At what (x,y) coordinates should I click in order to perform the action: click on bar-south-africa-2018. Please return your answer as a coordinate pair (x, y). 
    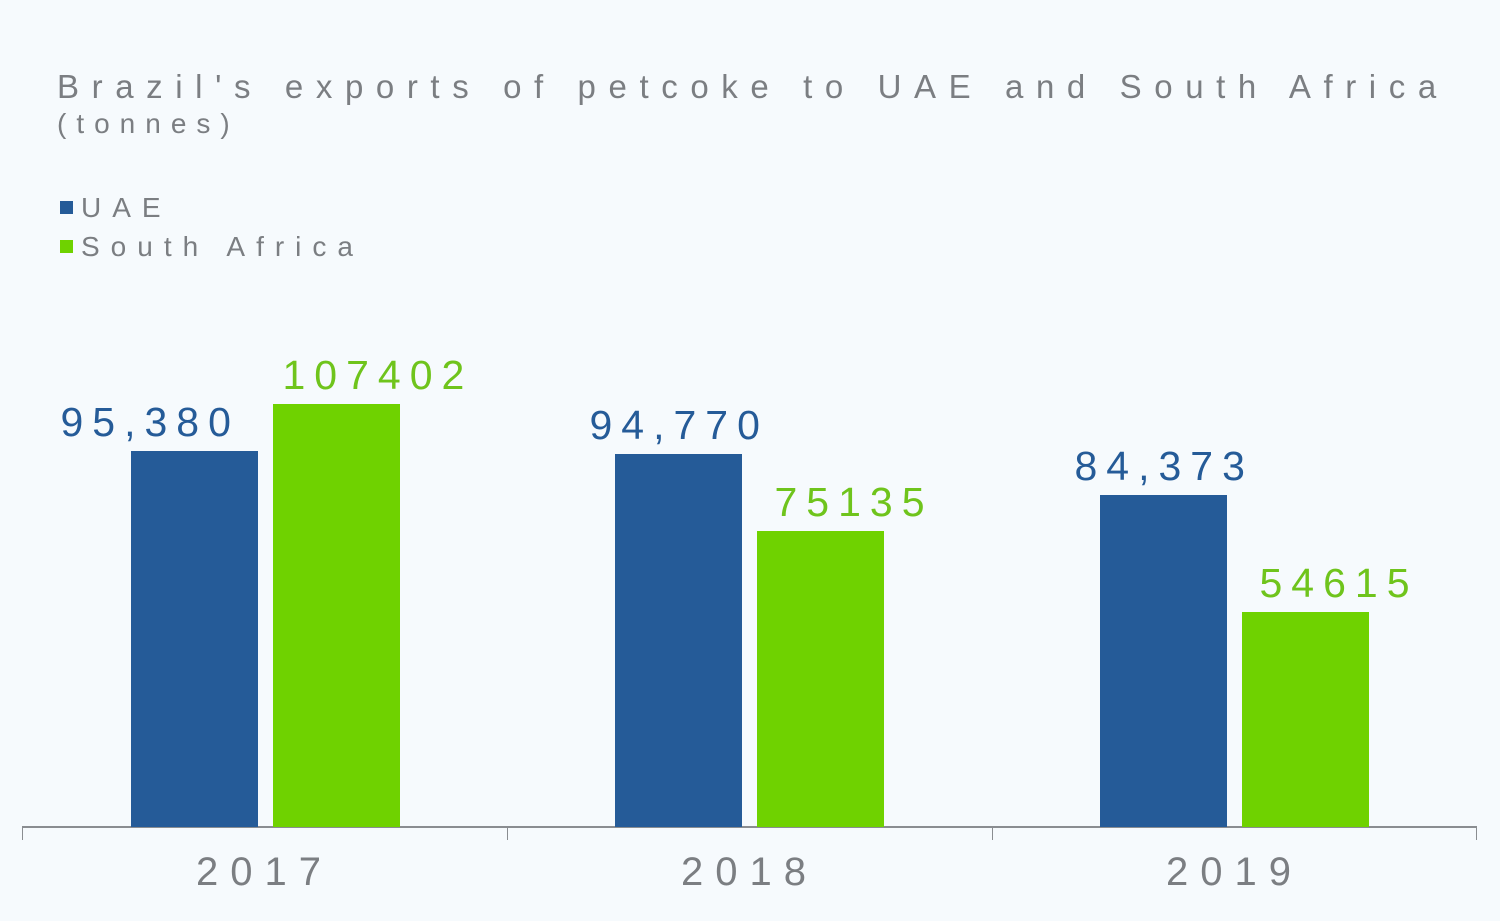
    Looking at the image, I should click on (820, 679).